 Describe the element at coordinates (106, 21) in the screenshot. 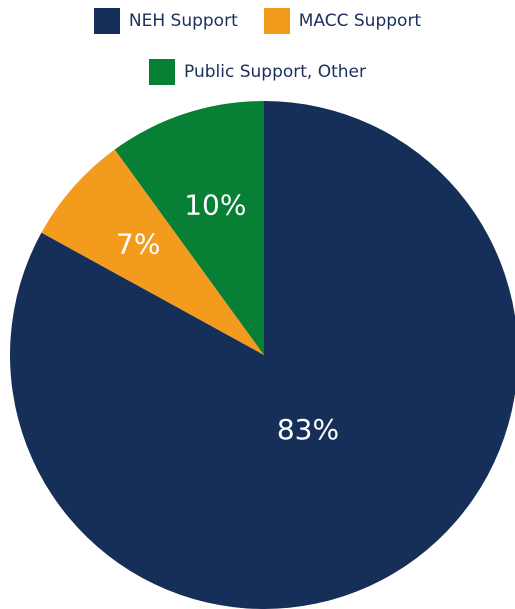

I see `legend-swatch-neh-support` at that location.